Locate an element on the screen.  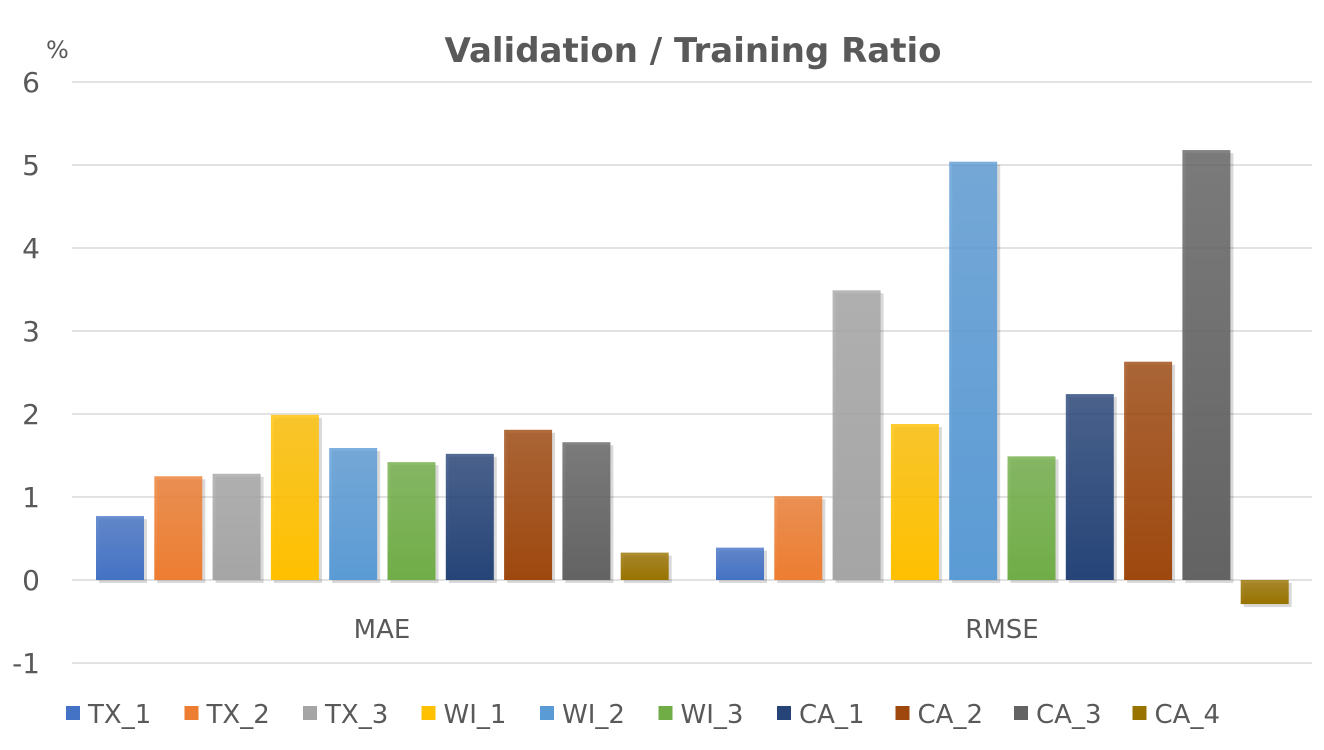
bar-tx-2-mae is located at coordinates (178, 528).